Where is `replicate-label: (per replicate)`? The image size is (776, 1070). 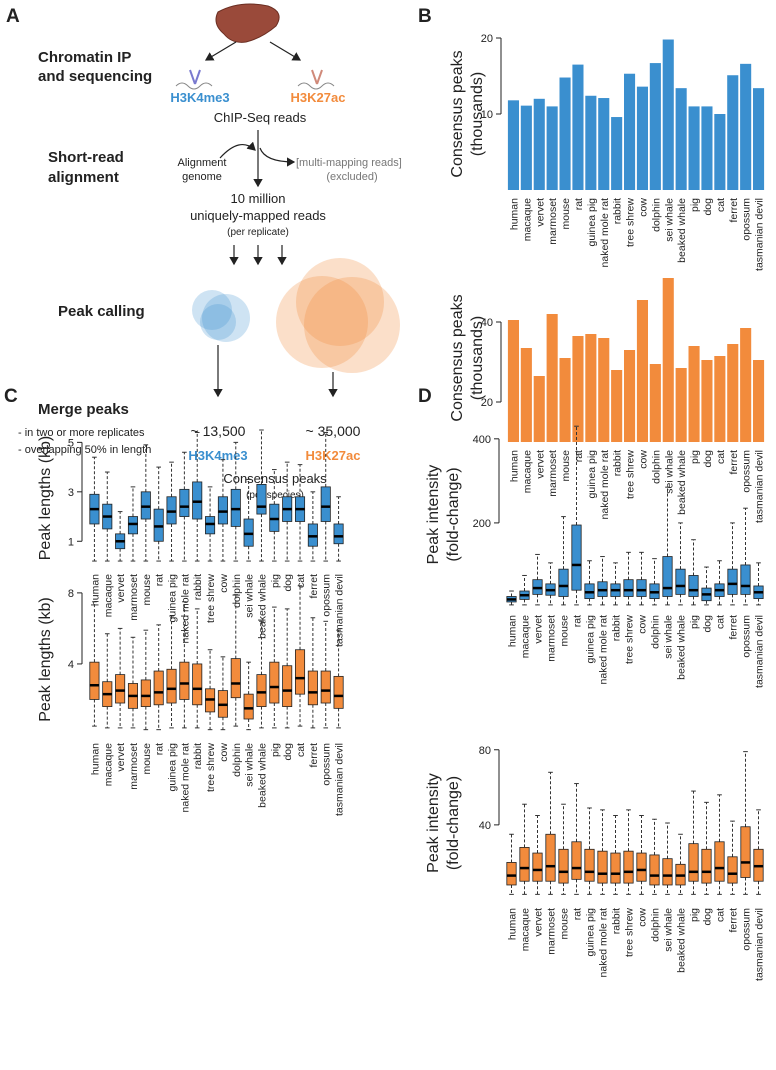
replicate-label: (per replicate) is located at coordinates (258, 232).